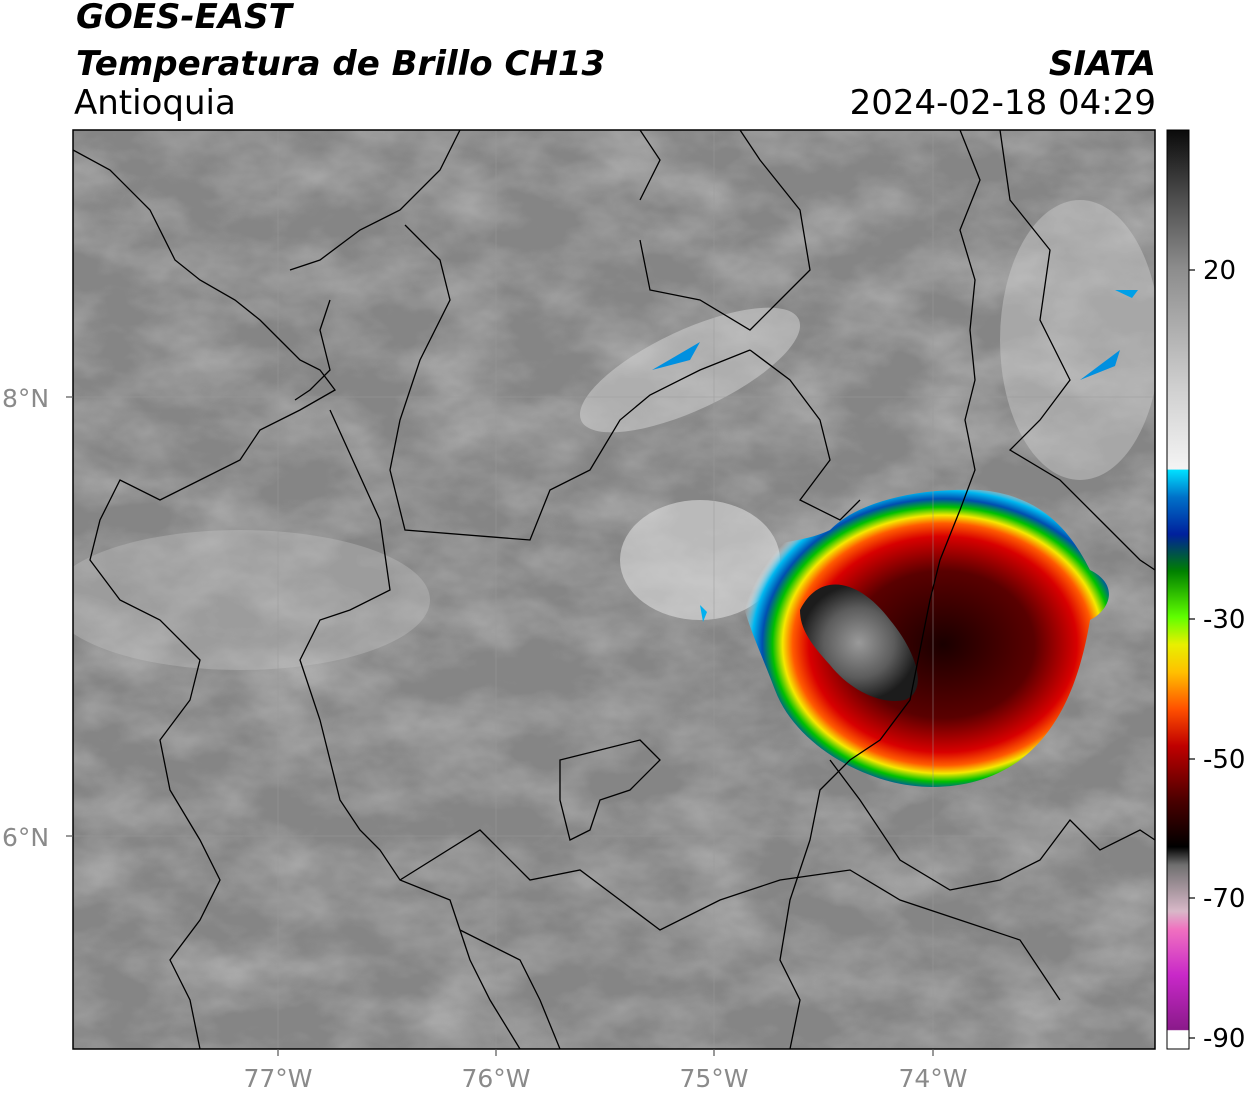  Describe the element at coordinates (1192, 654) in the screenshot. I see `colorbar-ticks` at that location.